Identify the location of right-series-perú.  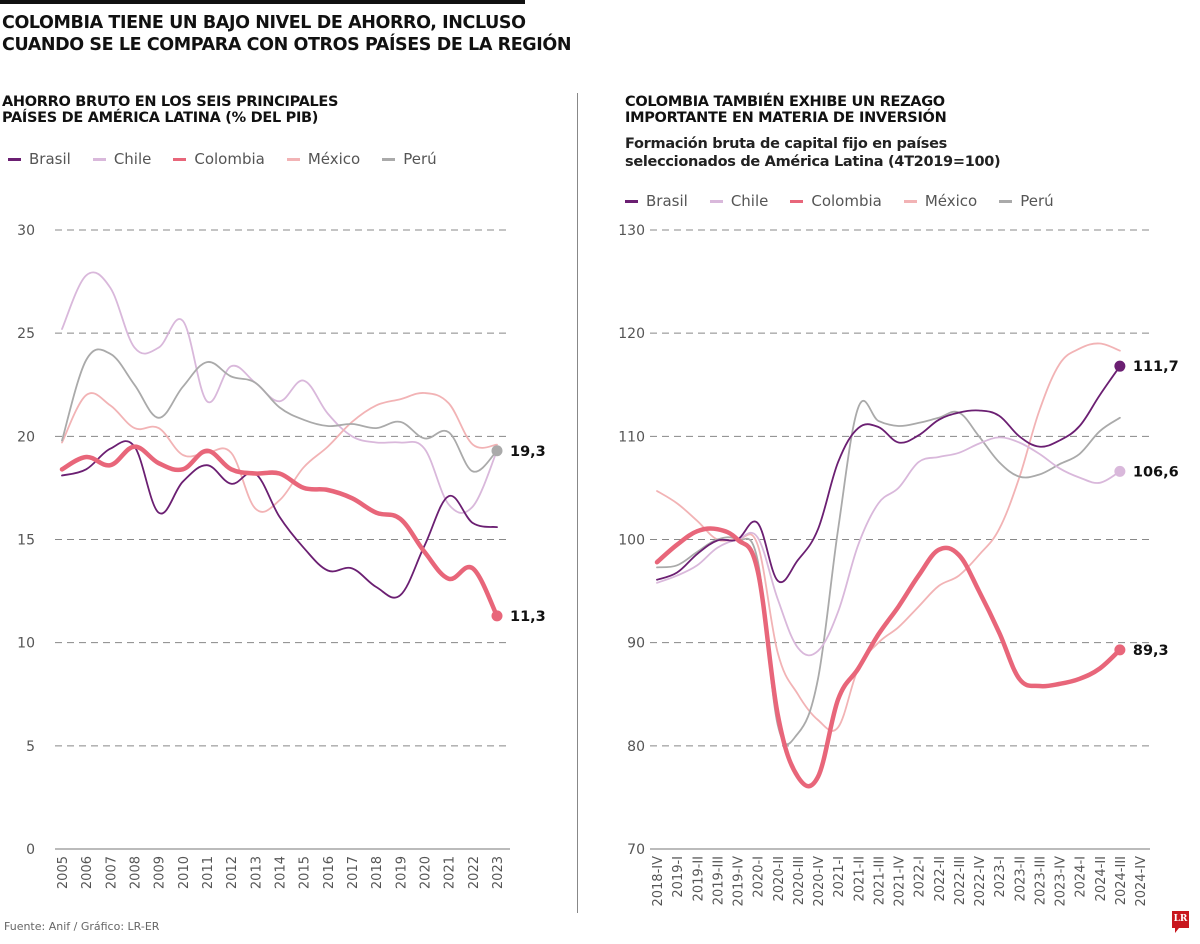
(888, 572).